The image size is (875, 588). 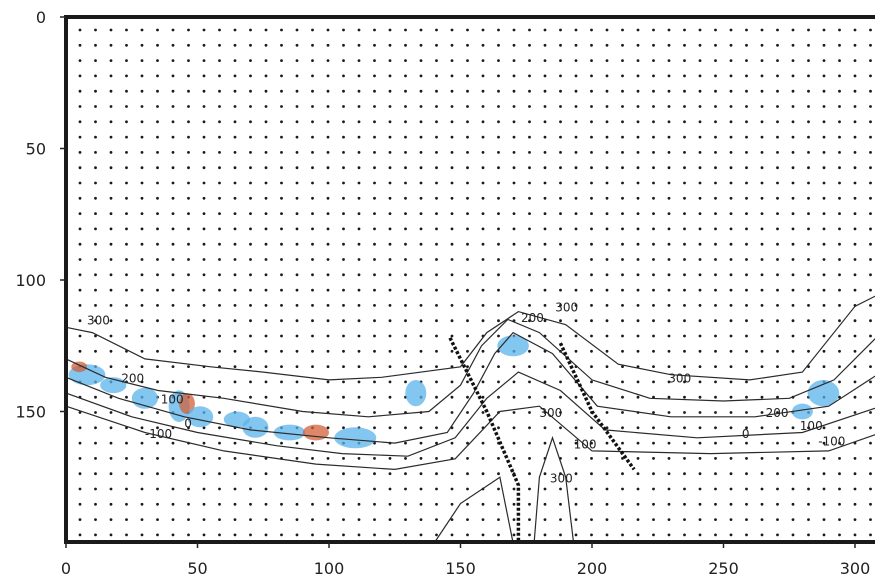 I want to click on x-axis: 0 50 100 150 200 250 300, so click(x=465, y=560).